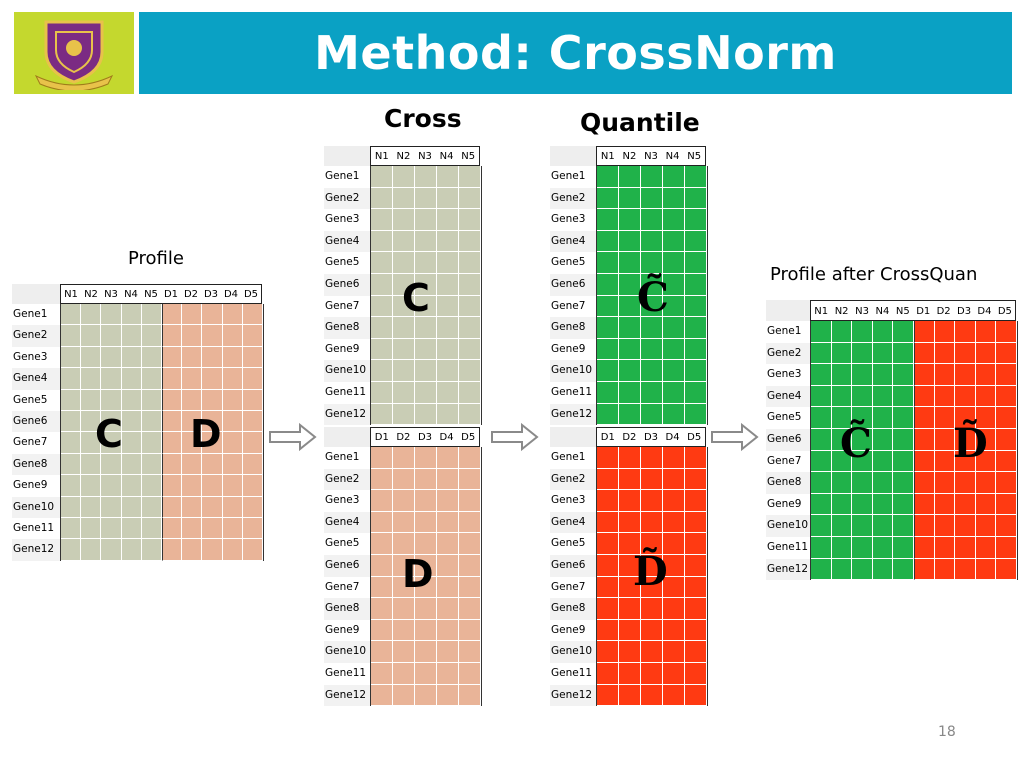 The width and height of the screenshot is (1024, 768). What do you see at coordinates (346, 391) in the screenshot?
I see `gene-label: Gene11` at bounding box center [346, 391].